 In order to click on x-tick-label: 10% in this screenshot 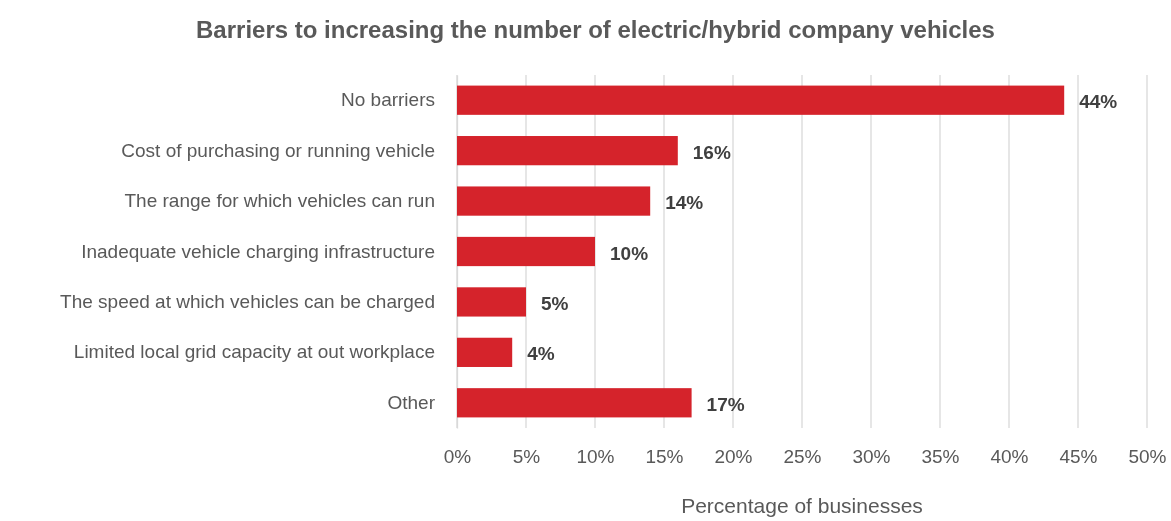, I will do `click(595, 457)`.